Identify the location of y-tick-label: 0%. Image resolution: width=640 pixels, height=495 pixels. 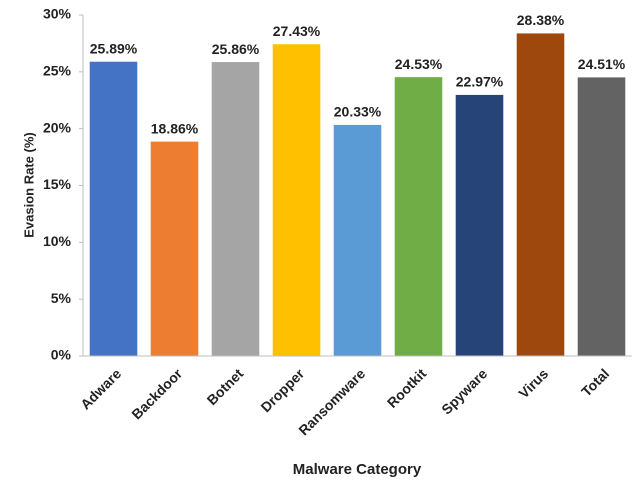
(61, 355).